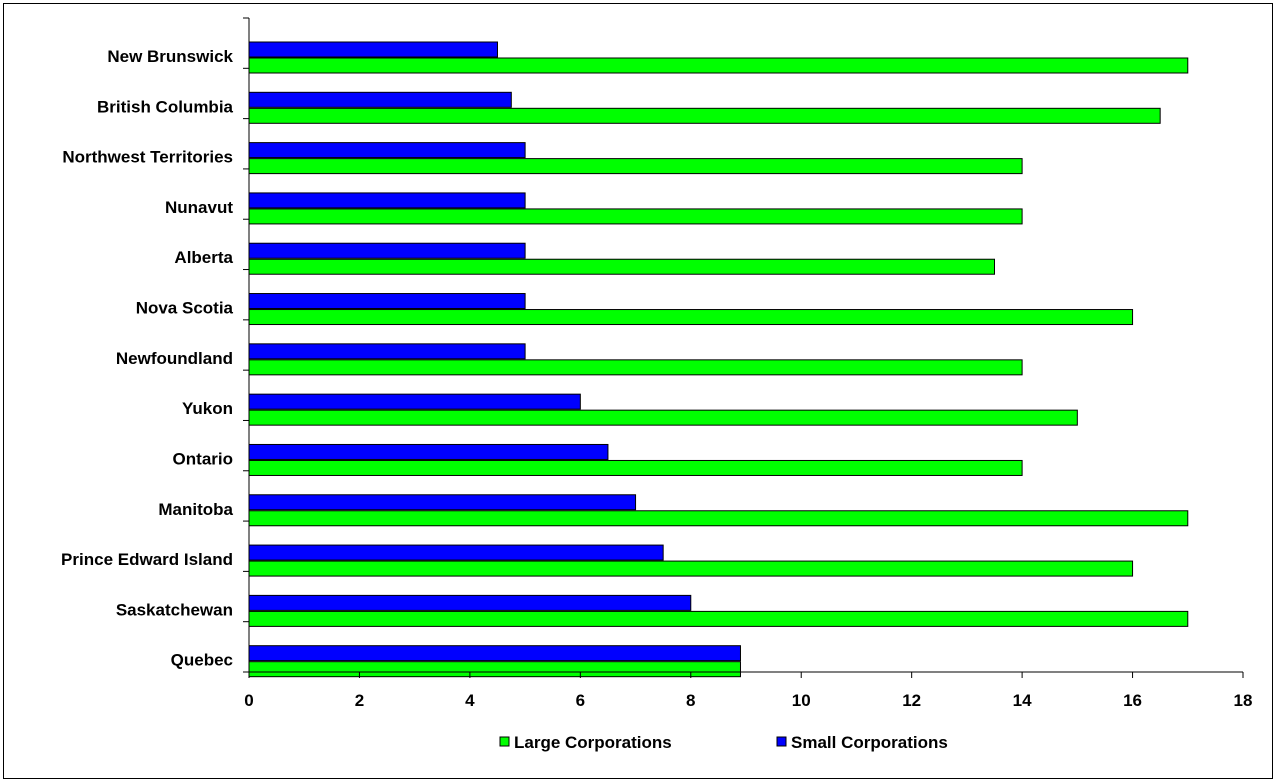 The width and height of the screenshot is (1277, 784). What do you see at coordinates (387, 150) in the screenshot?
I see `bar-small-northwest-territories` at bounding box center [387, 150].